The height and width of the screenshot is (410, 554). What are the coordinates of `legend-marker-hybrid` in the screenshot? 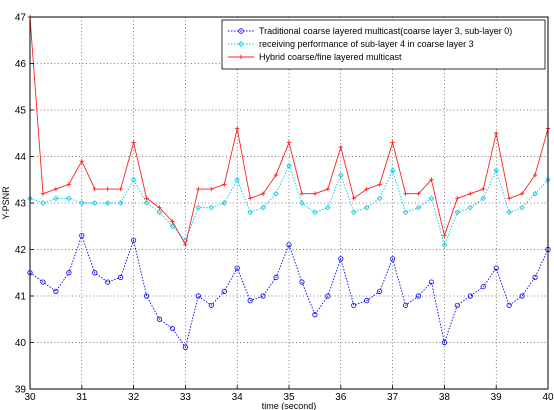 It's located at (241, 57).